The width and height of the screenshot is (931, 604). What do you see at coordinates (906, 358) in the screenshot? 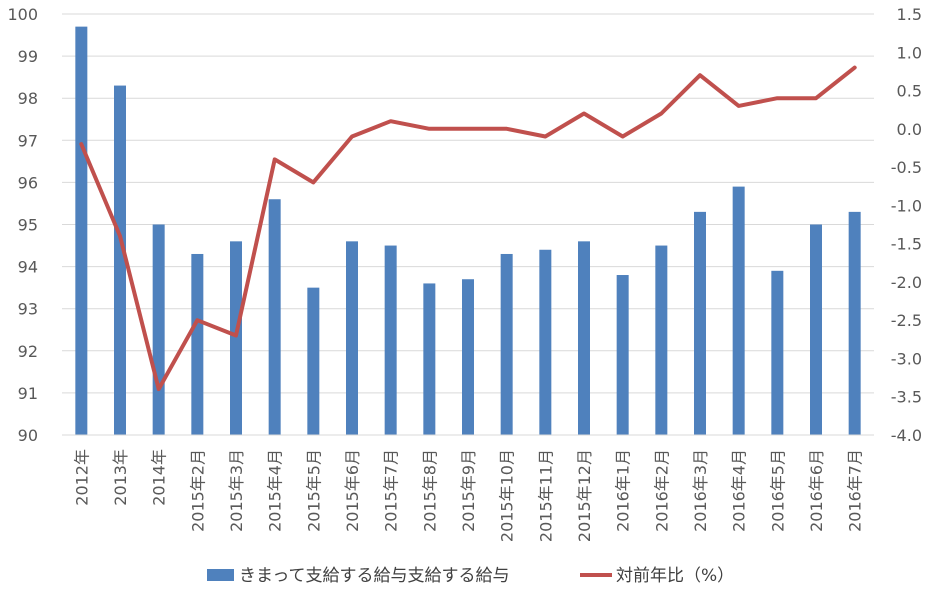
I see `right-tick-label: -3.0` at bounding box center [906, 358].